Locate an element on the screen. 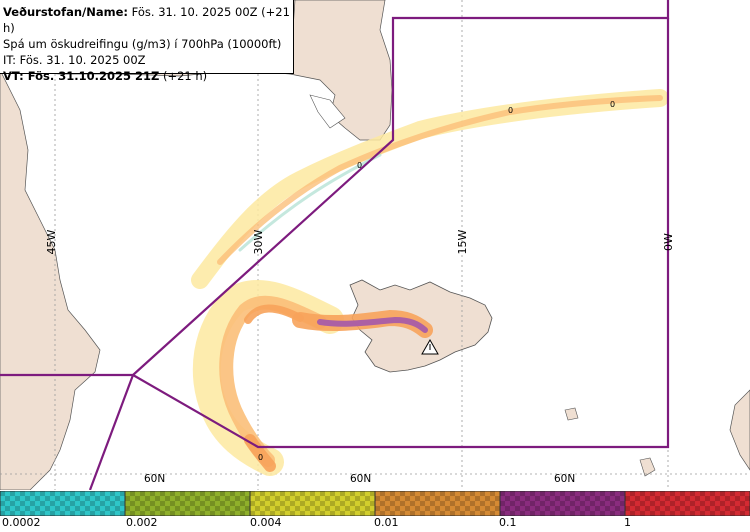 The image size is (750, 532). valid-time: VT: Fös. 31.10.2025 21Z is located at coordinates (81, 76).